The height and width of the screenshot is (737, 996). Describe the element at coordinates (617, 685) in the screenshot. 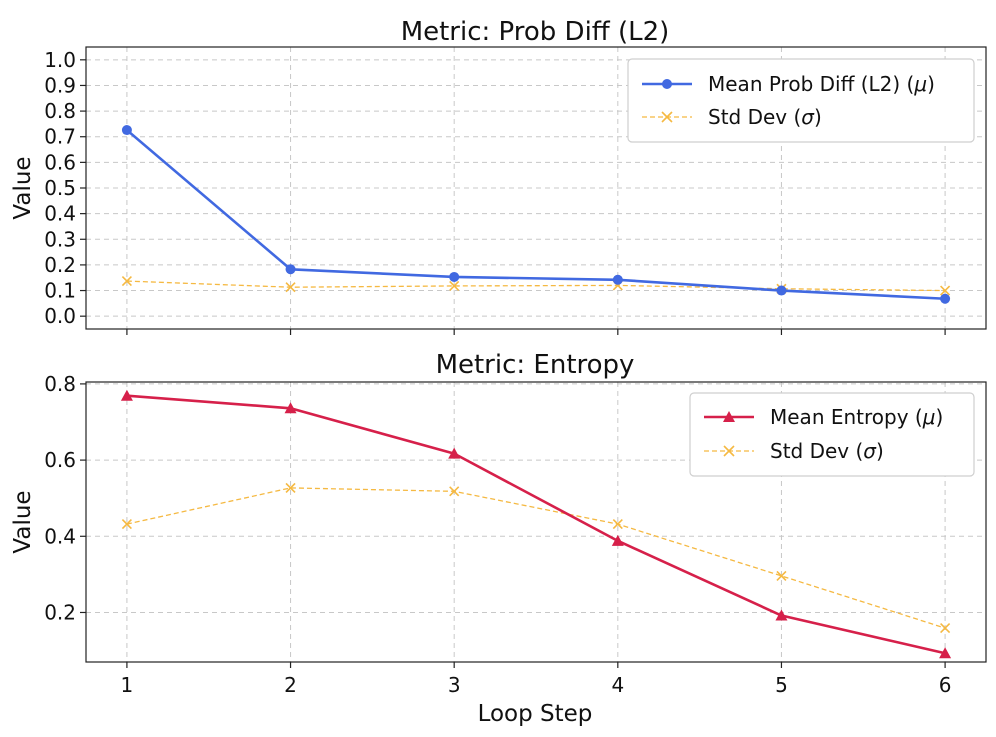

I see `entropy-xtick-label: 4` at that location.